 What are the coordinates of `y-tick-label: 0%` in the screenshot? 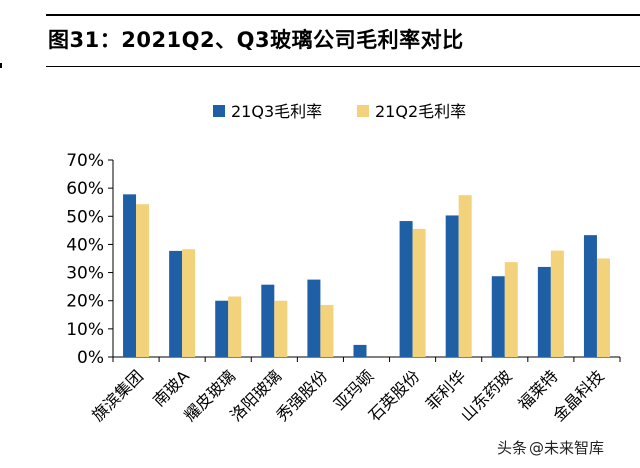 It's located at (90, 358).